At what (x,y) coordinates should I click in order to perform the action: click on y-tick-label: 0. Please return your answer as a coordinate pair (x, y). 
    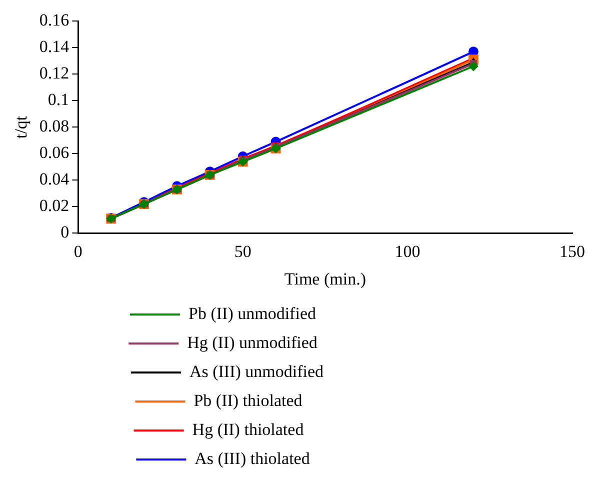
    Looking at the image, I should click on (65, 232).